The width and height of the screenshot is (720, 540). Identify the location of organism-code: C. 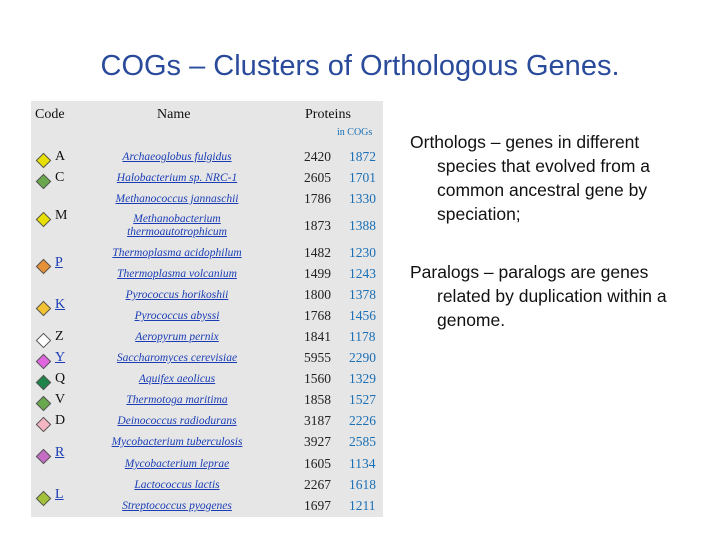
(60, 177).